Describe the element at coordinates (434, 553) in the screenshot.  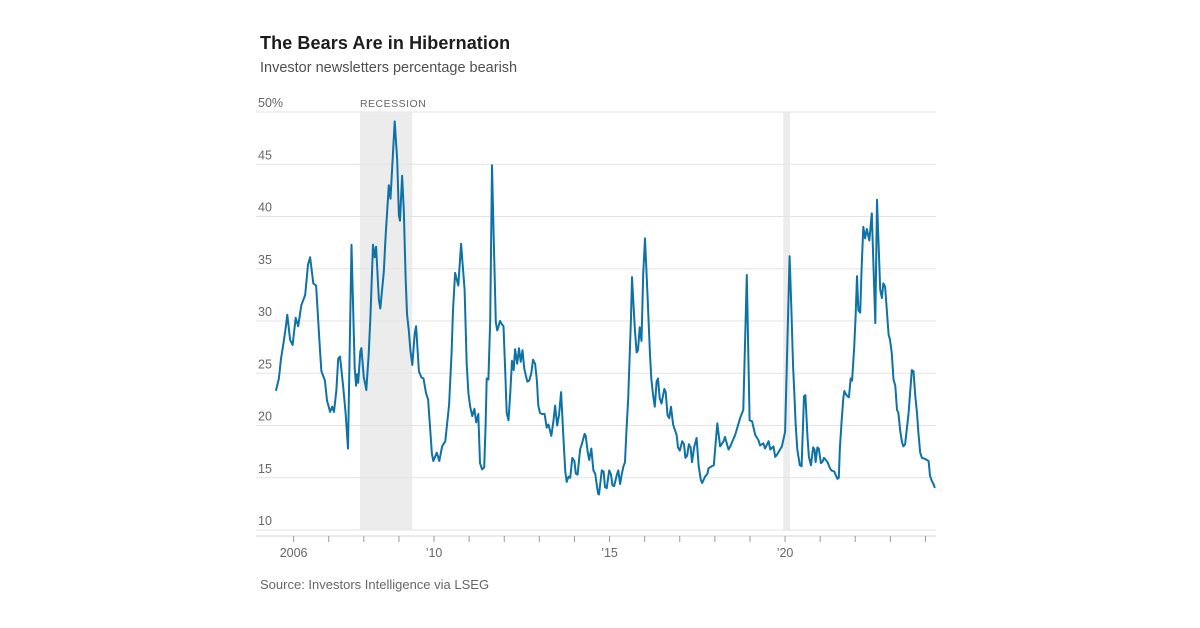
I see `x-tick-label: ’10` at that location.